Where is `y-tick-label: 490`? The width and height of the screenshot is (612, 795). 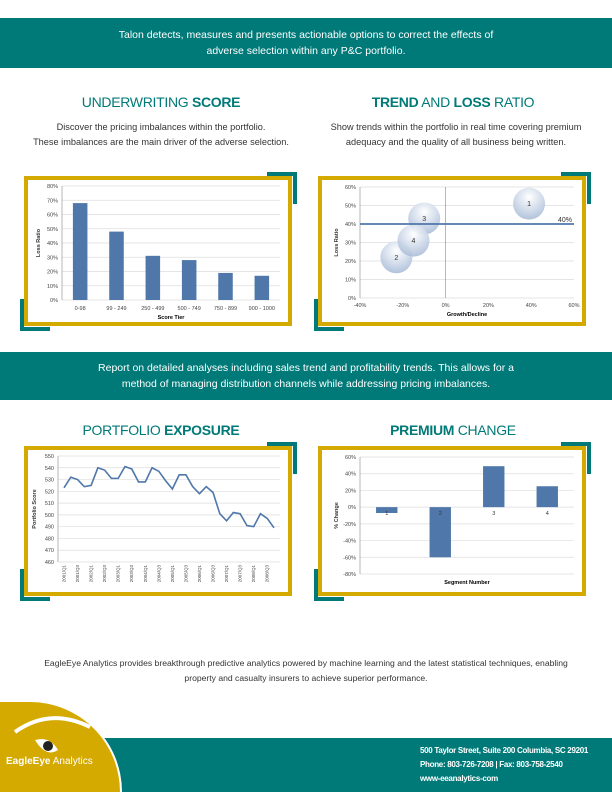 y-tick-label: 490 is located at coordinates (49, 528).